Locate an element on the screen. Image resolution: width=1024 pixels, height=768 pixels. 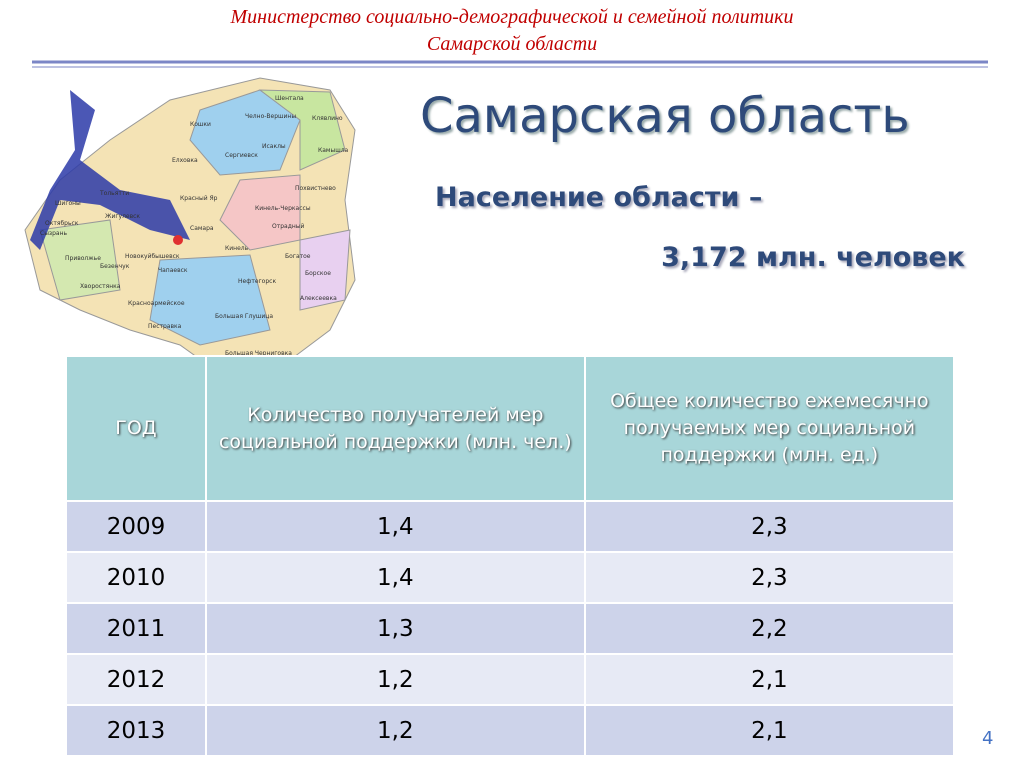
table-row: 2013 1,2 2,1 is located at coordinates (510, 730).